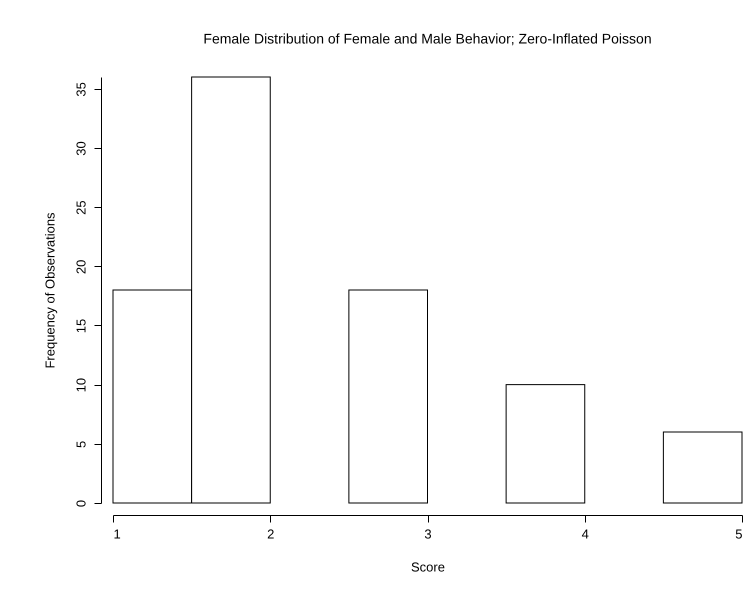 The image size is (748, 596). I want to click on y-tick-label: 20, so click(81, 267).